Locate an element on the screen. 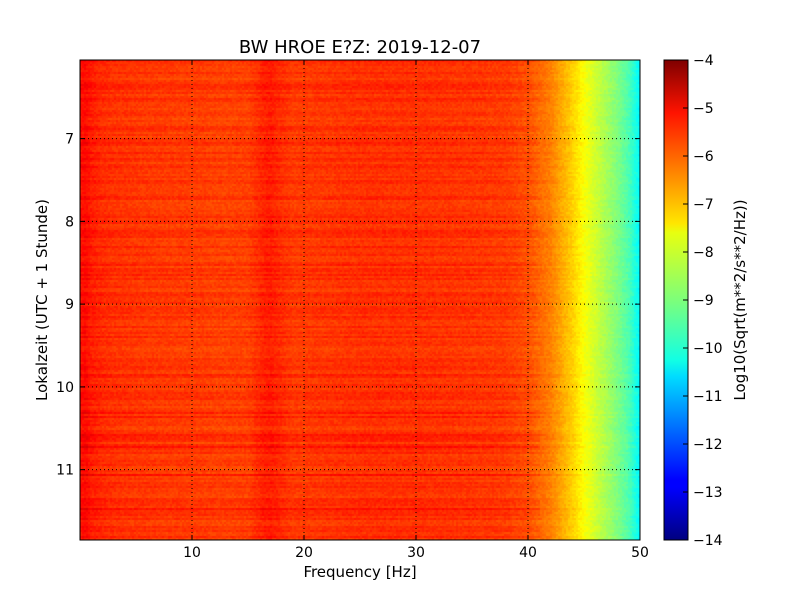  colorbar-tick-label: −7 is located at coordinates (703, 205).